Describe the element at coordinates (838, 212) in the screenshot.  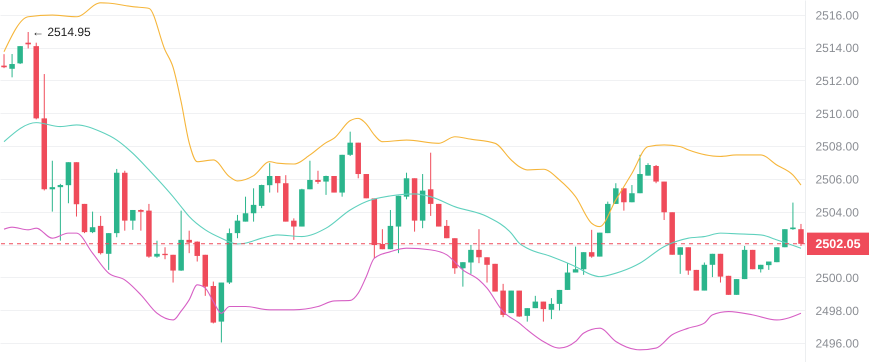
I see `y-tick-label: 2504.00` at that location.